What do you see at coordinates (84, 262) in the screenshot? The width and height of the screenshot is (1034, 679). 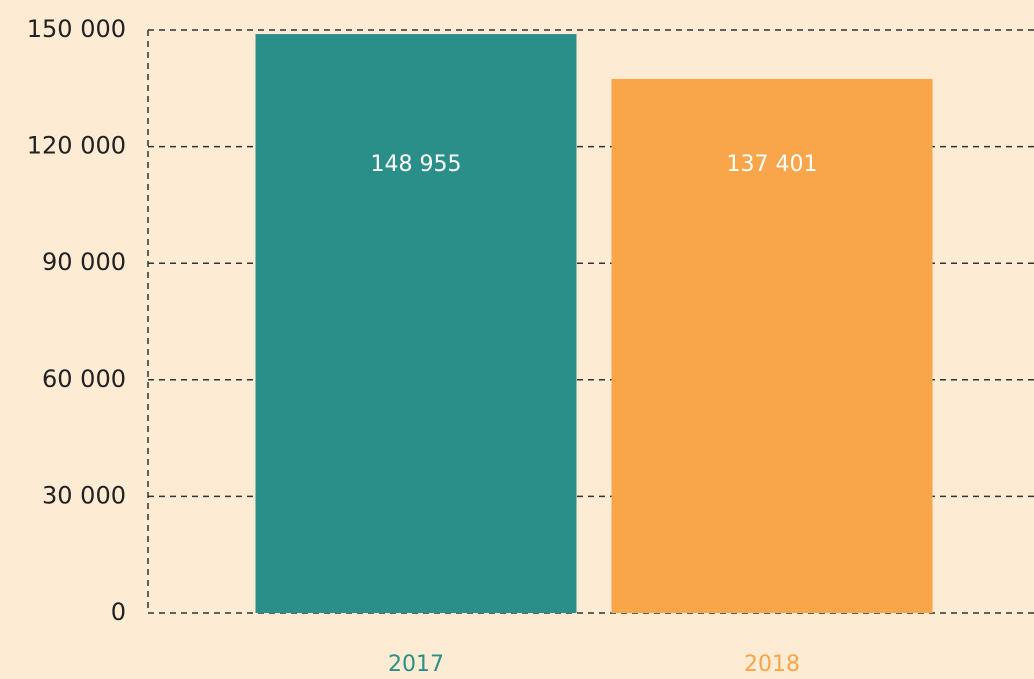 I see `y-tick-label: 90 000` at bounding box center [84, 262].